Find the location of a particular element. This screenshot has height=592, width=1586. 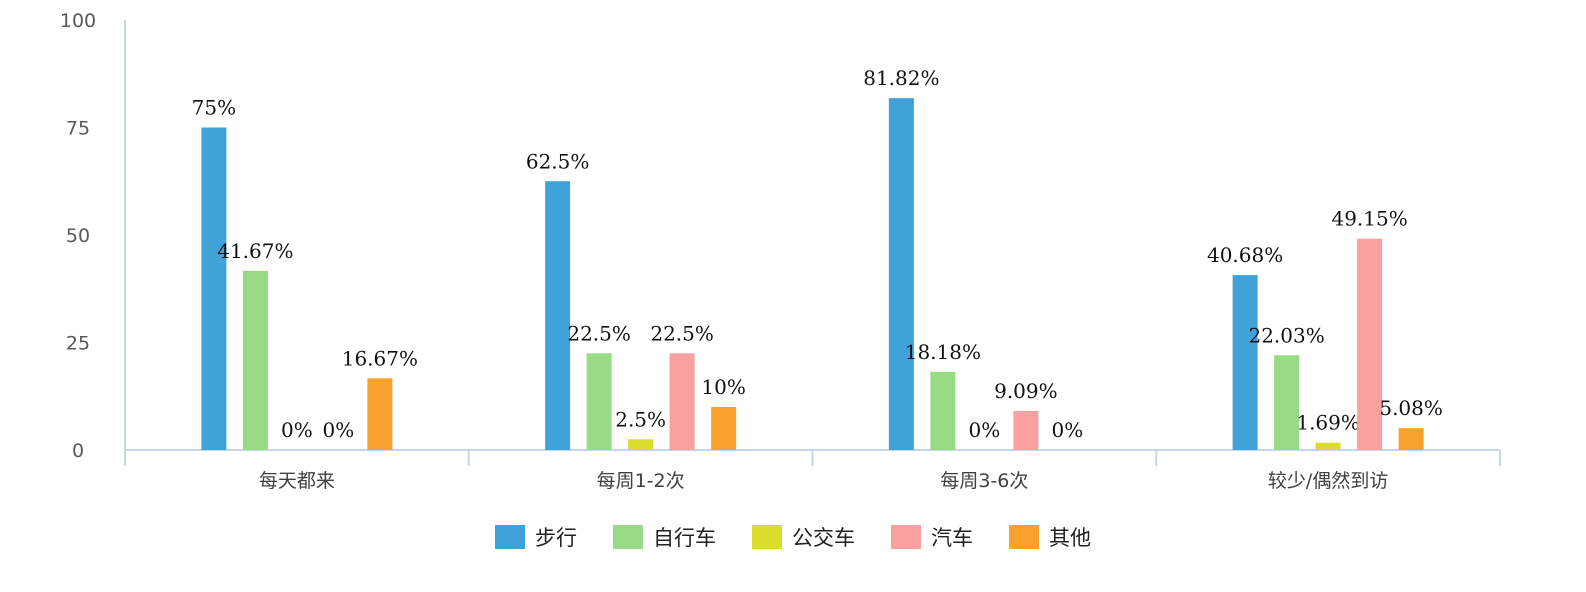

chart-legend: 步行 自行车 公交车 汽车 其他 is located at coordinates (793, 537).